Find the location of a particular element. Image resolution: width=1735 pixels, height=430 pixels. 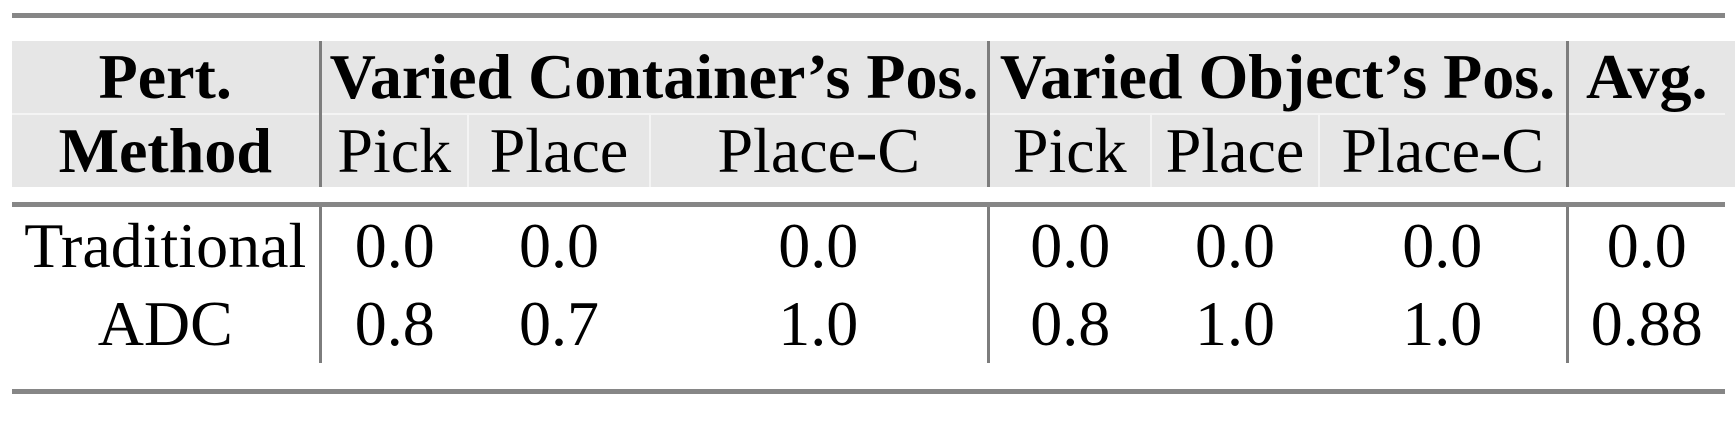

header-method: Method is located at coordinates (167, 150).